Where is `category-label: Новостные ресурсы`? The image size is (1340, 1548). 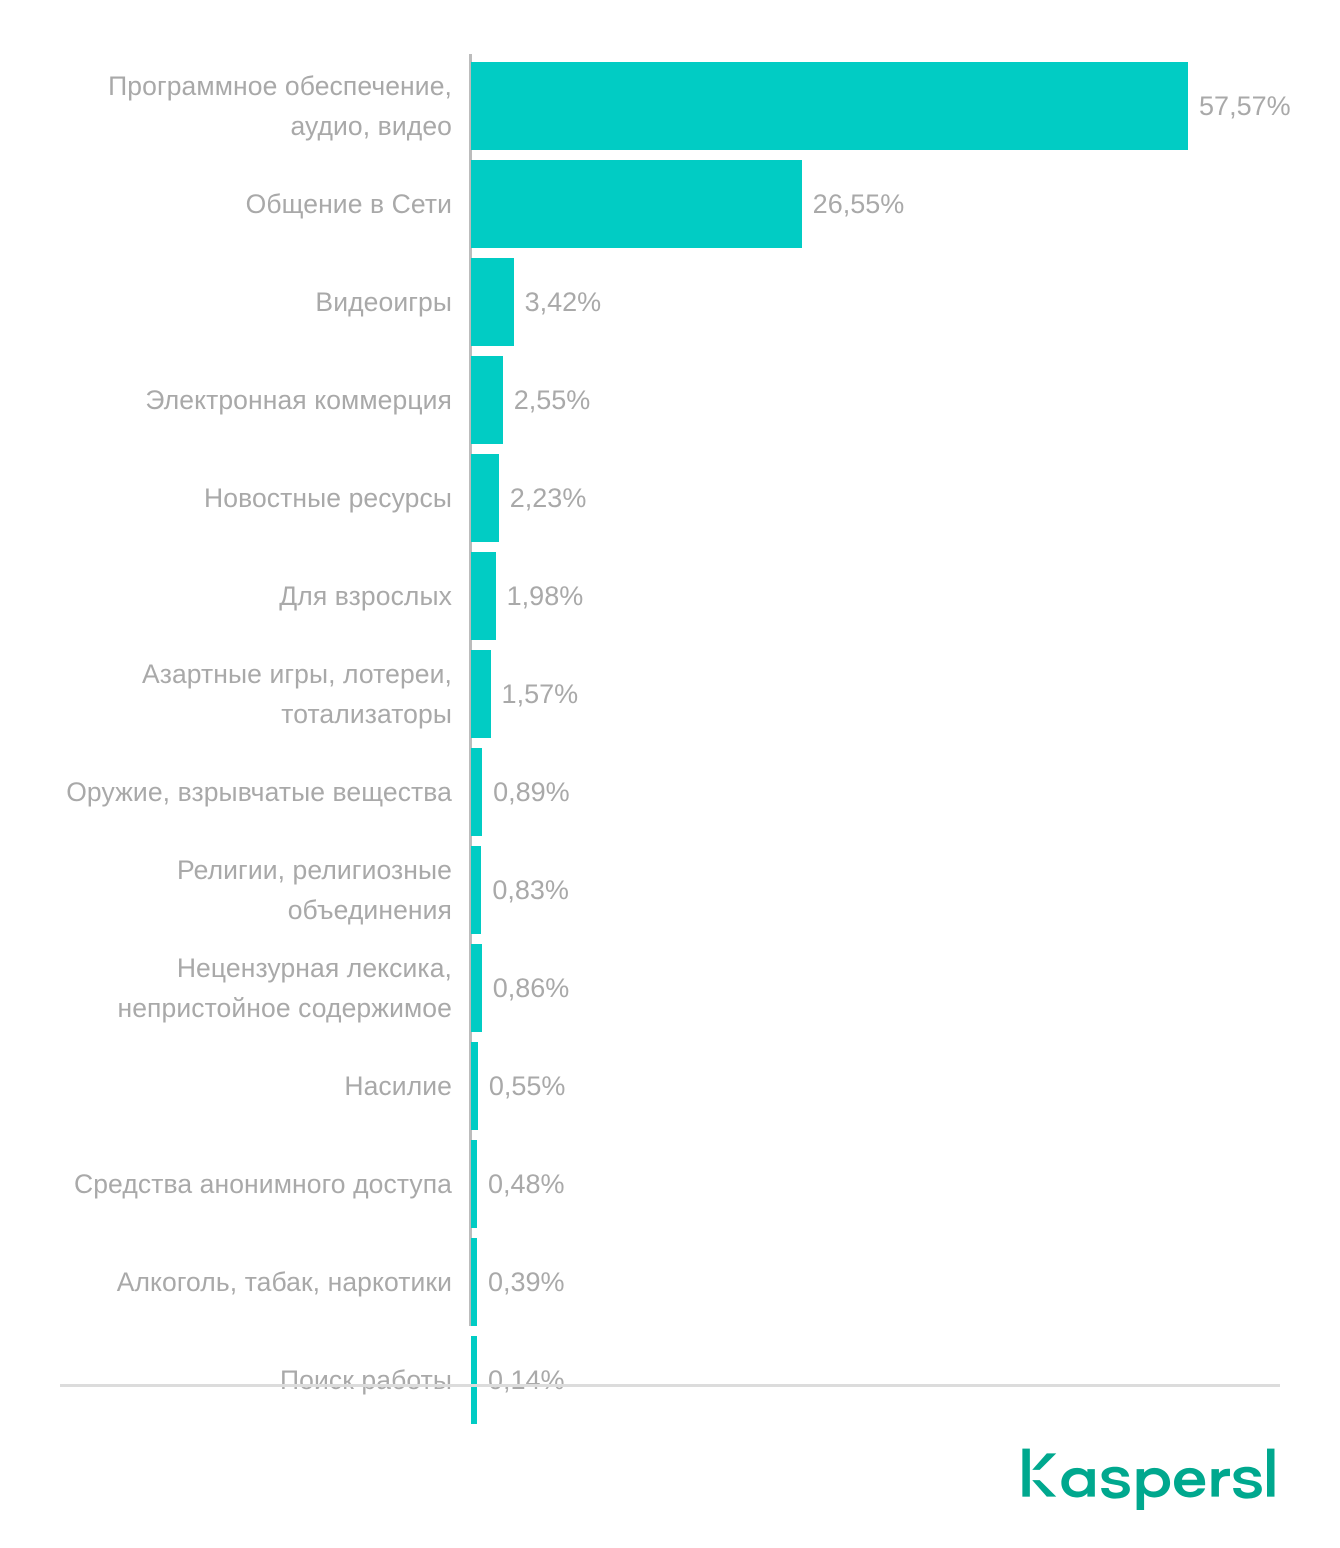 category-label: Новостные ресурсы is located at coordinates (328, 498).